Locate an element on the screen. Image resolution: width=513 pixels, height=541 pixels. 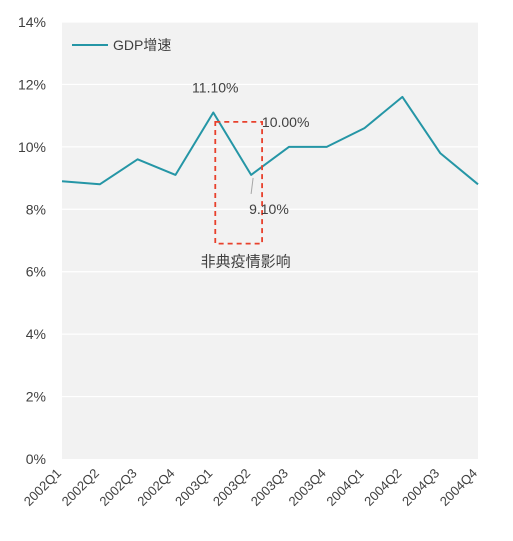
x-tick-label: 2004Q2 is located at coordinates (382, 487).